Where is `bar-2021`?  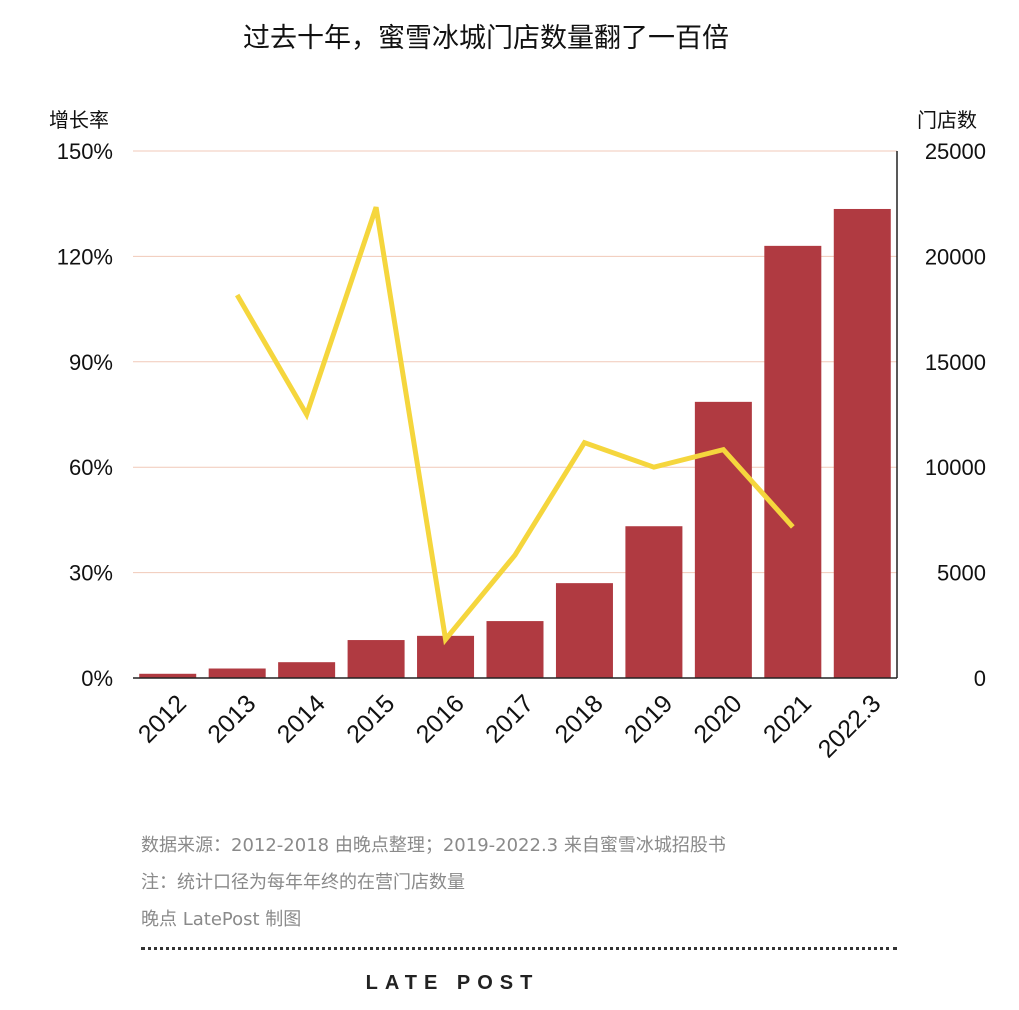
bar-2021 is located at coordinates (793, 462).